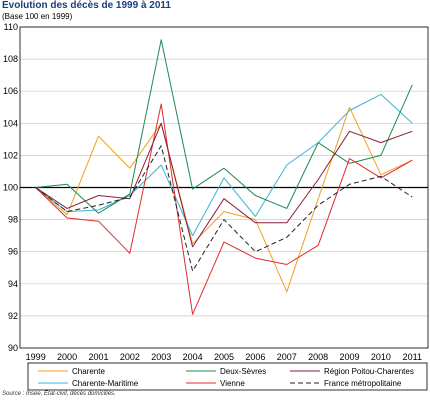 This screenshot has height=403, width=430. I want to click on chart-subtitle: (Base 100 en 1999), so click(37, 16).